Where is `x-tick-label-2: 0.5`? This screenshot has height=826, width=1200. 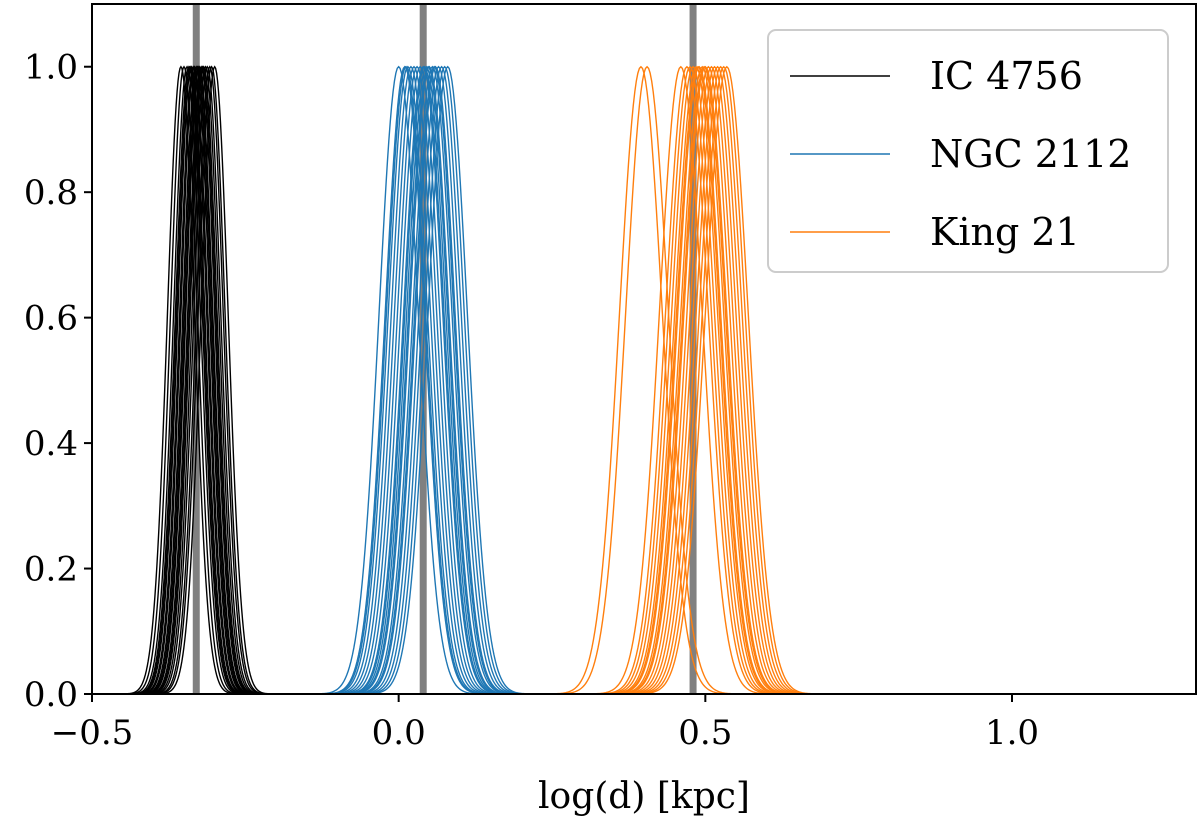 x-tick-label-2: 0.5 is located at coordinates (705, 733).